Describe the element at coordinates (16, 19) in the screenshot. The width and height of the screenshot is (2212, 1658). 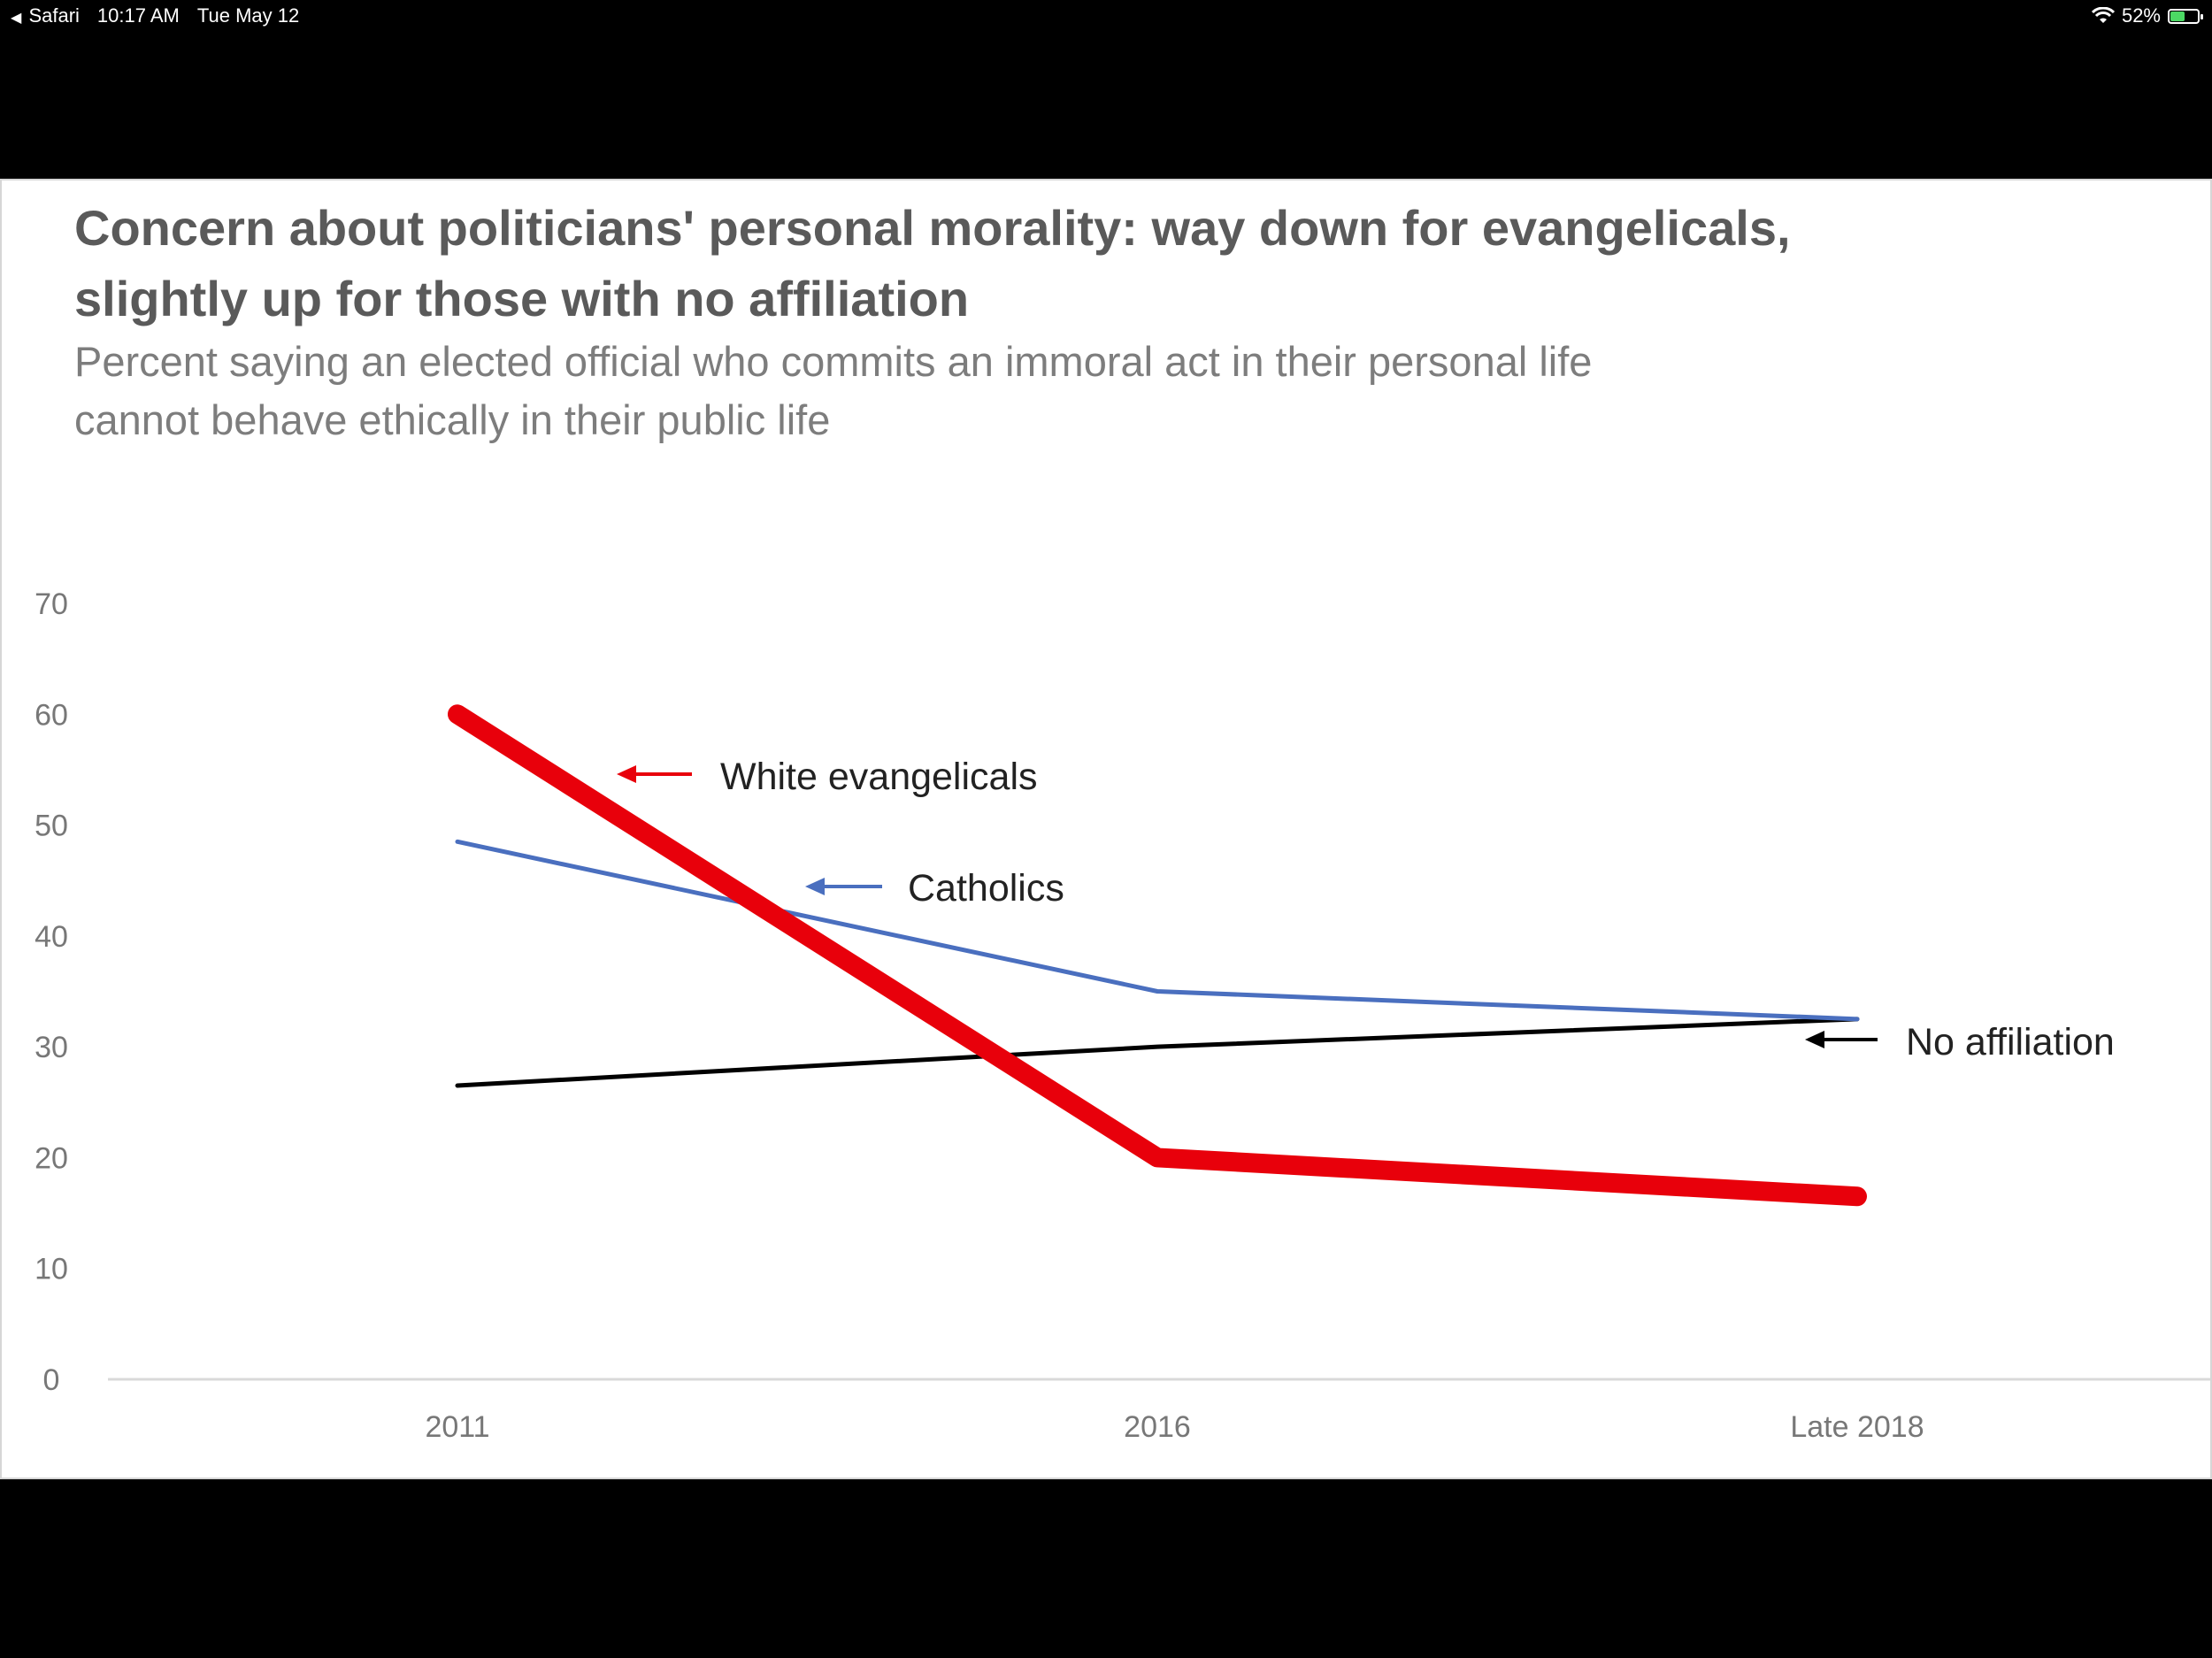
I see `back-arrow-icon: ◀` at that location.